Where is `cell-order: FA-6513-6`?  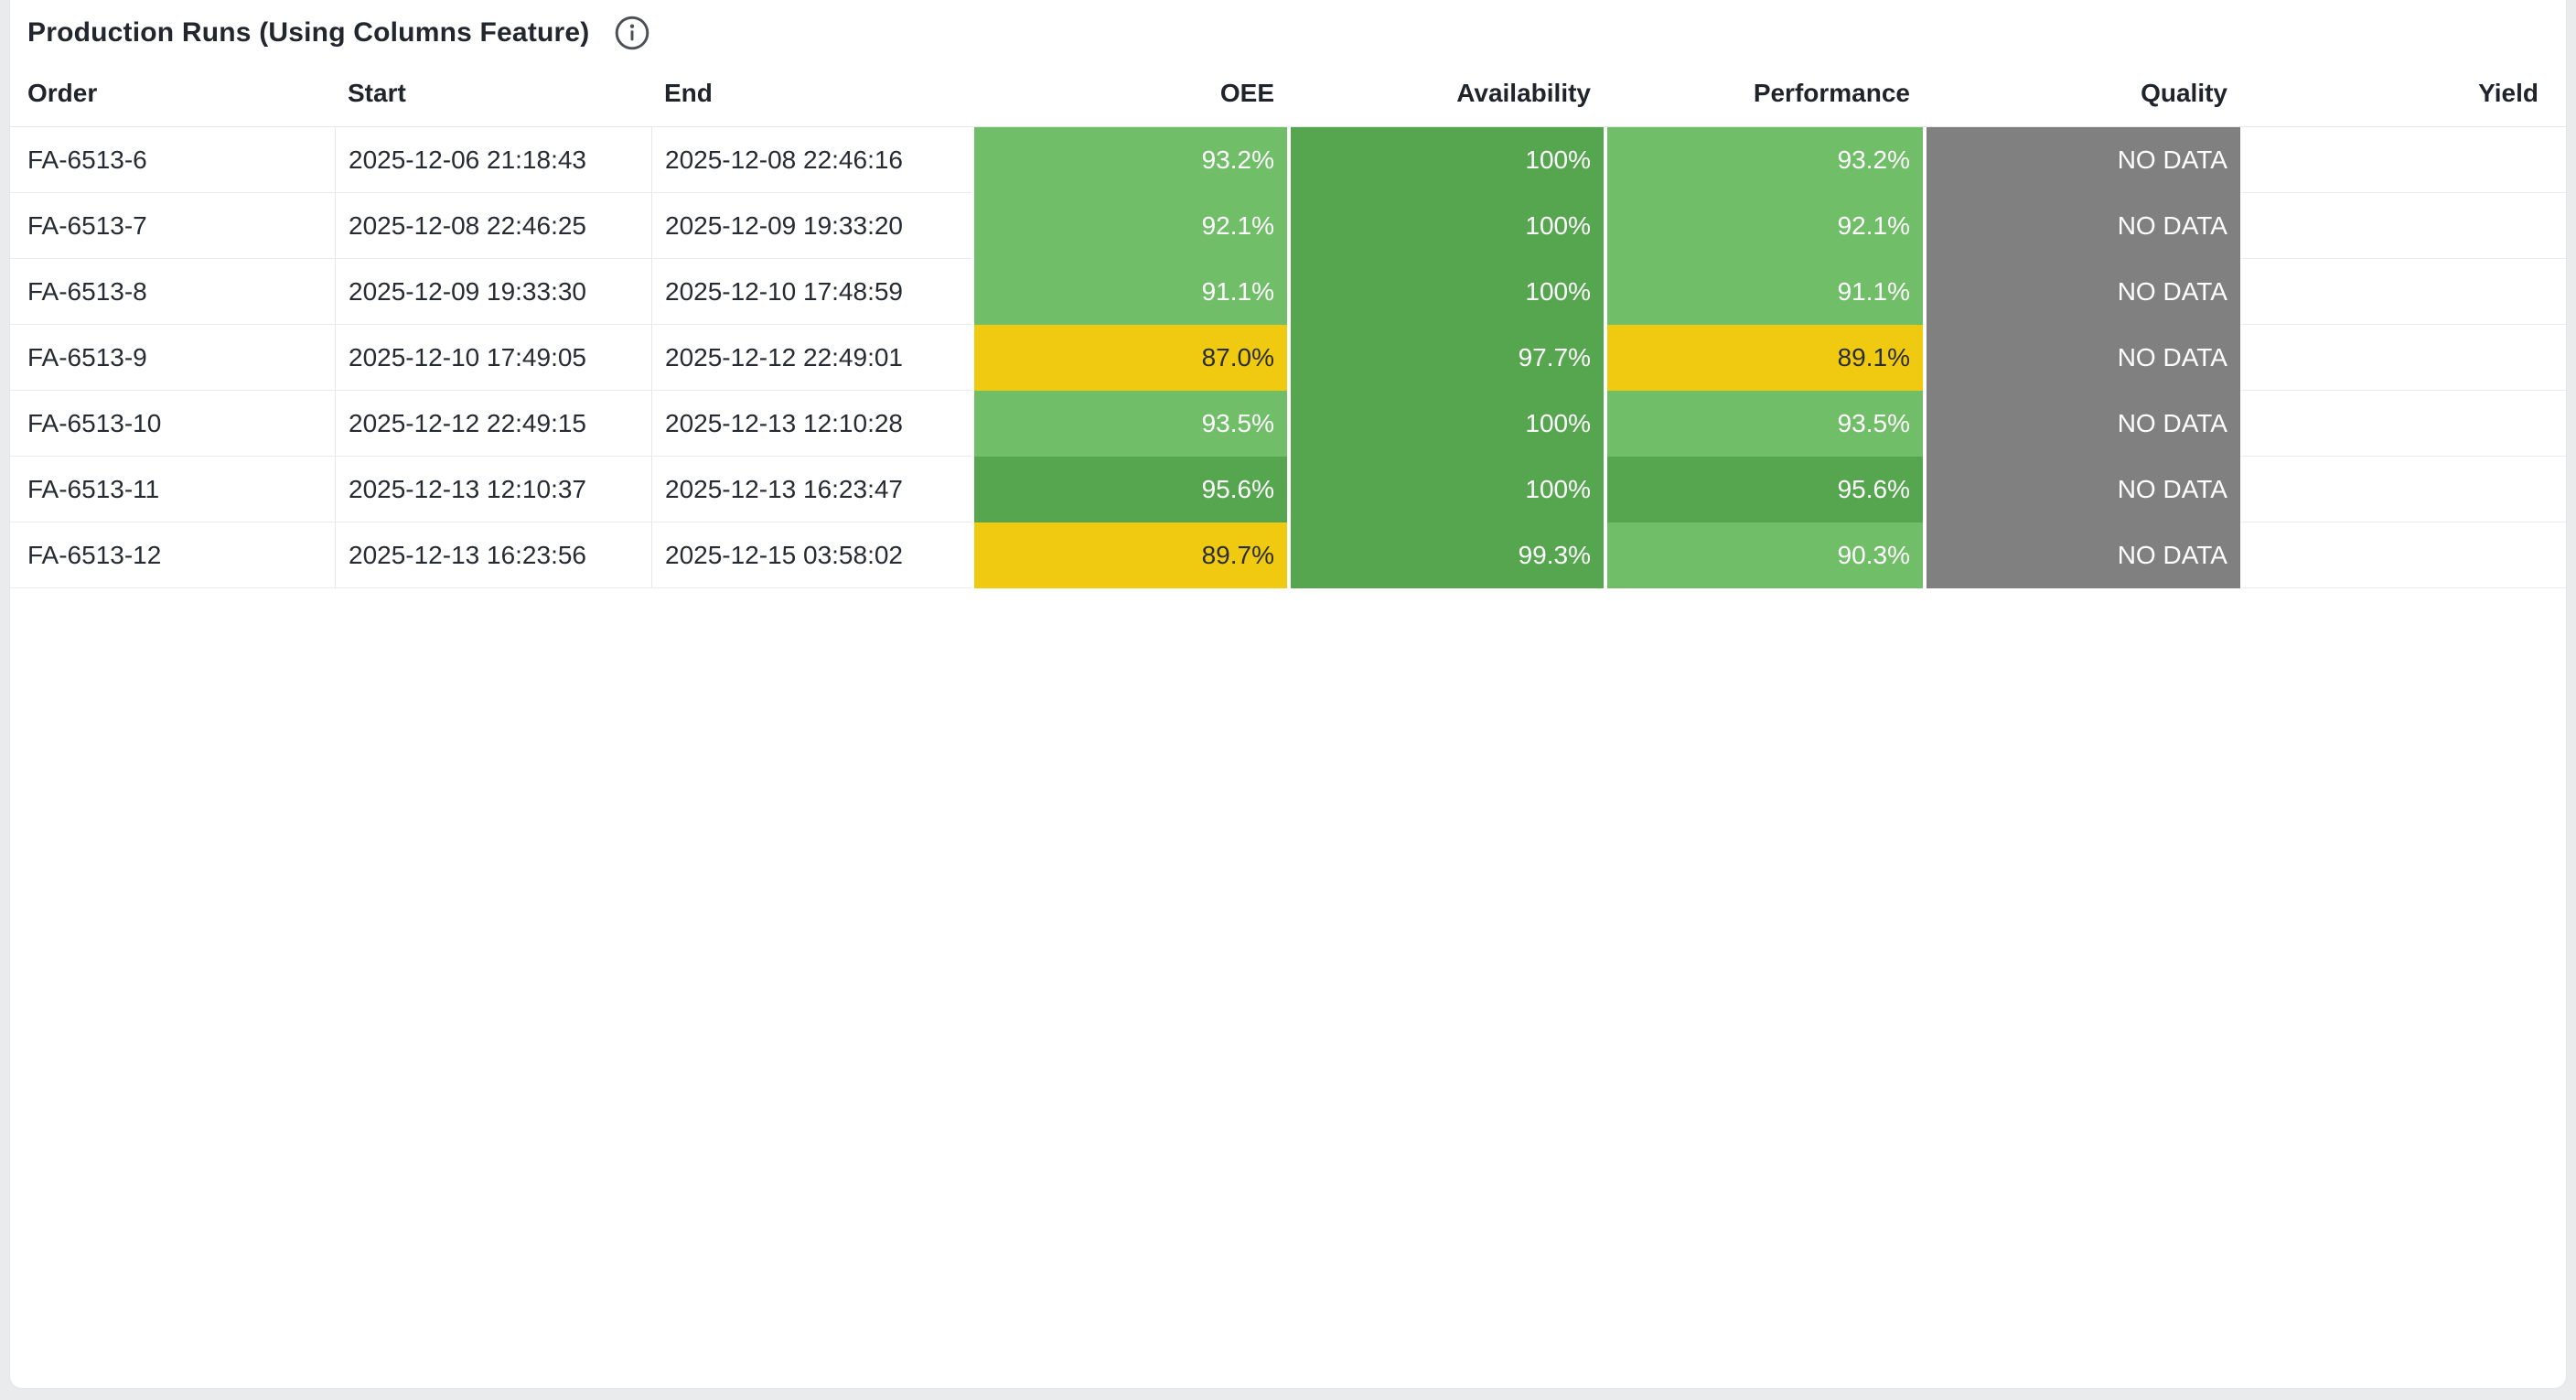
cell-order: FA-6513-6 is located at coordinates (173, 160).